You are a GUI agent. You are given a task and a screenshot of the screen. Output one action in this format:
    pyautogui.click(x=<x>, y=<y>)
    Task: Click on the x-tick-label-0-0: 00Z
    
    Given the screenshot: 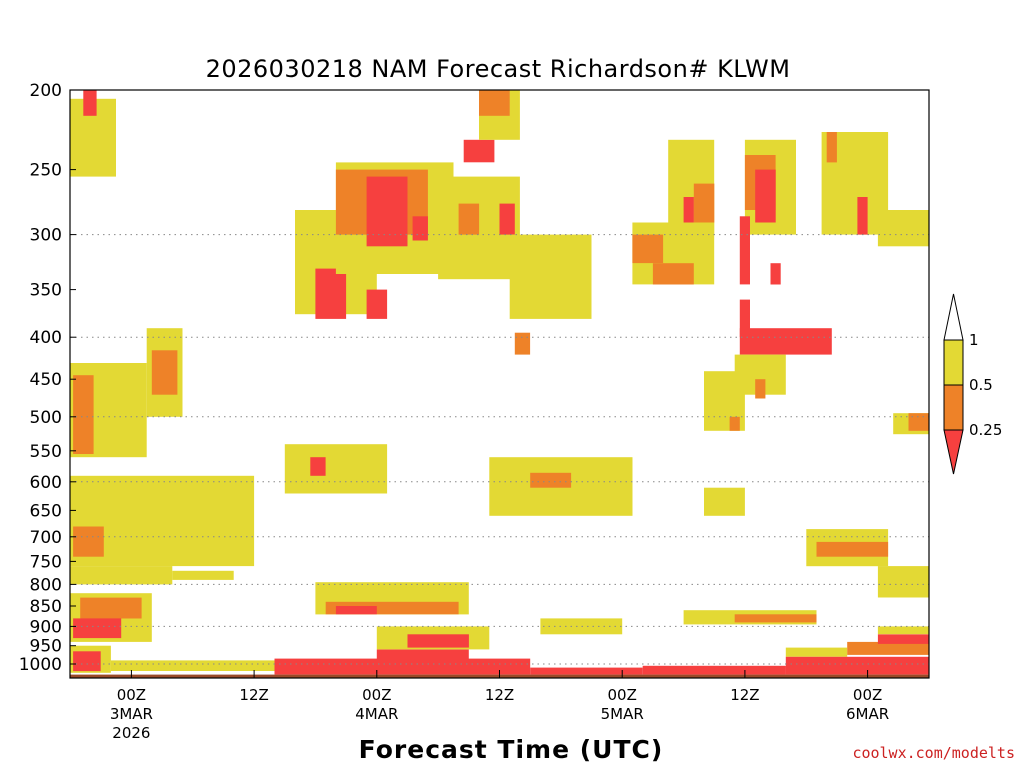 What is the action you would take?
    pyautogui.click(x=131, y=695)
    